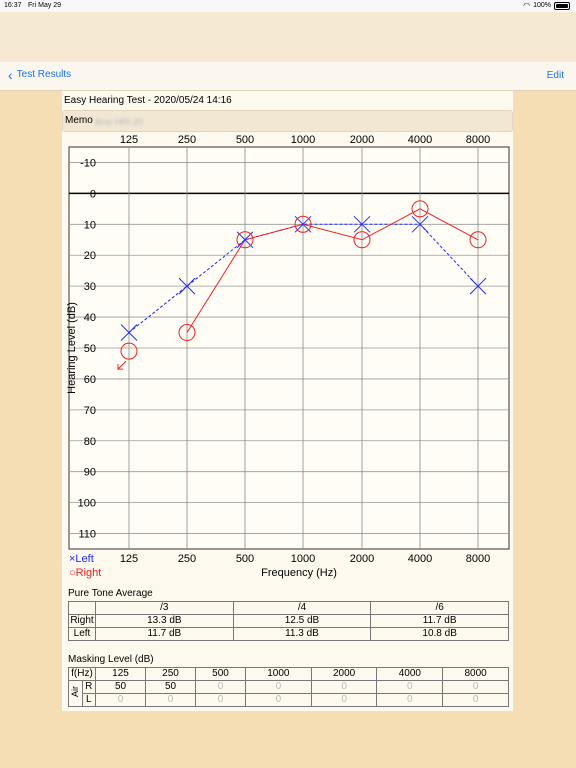  Describe the element at coordinates (164, 621) in the screenshot. I see `pta-cell: 13.3 dB` at that location.